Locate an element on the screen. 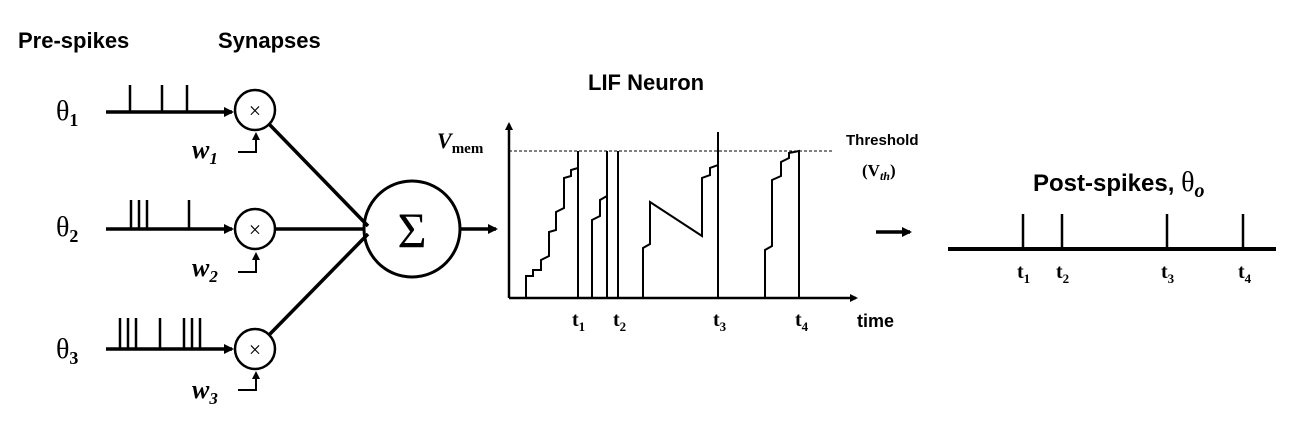  weight-2-arrow is located at coordinates (249, 262).